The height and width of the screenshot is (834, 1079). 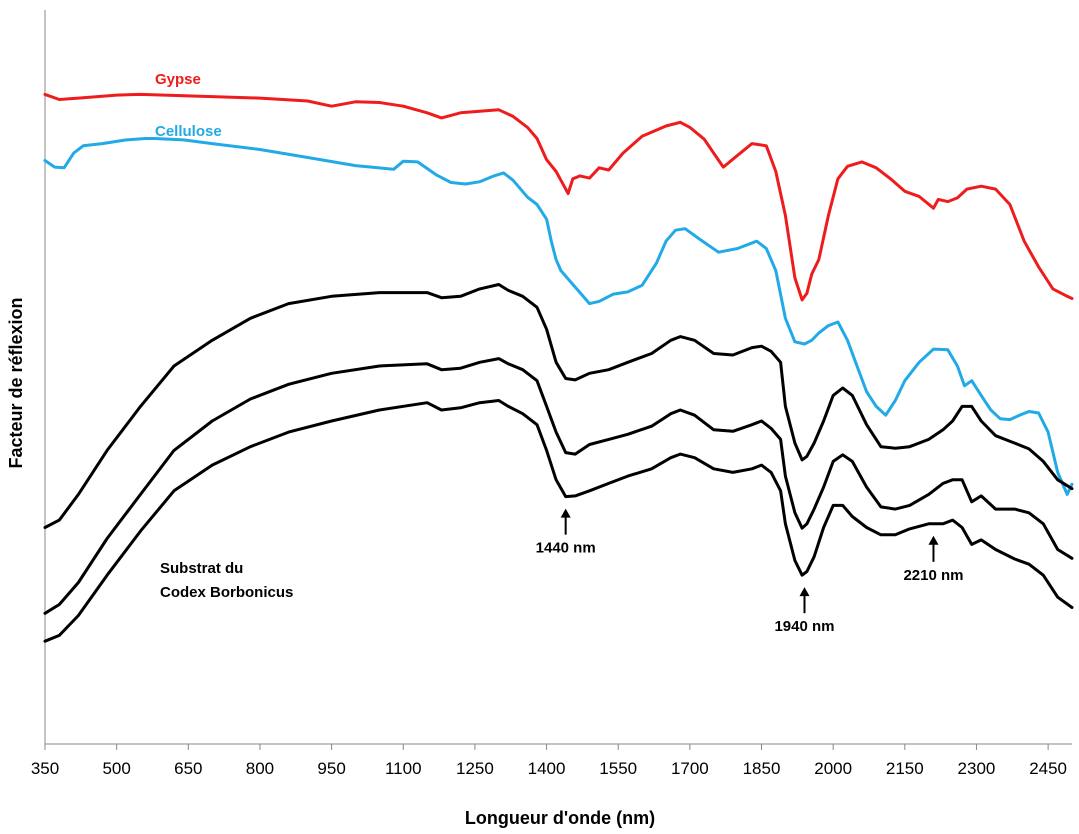 I want to click on x-tick-label: 1550, so click(x=618, y=768).